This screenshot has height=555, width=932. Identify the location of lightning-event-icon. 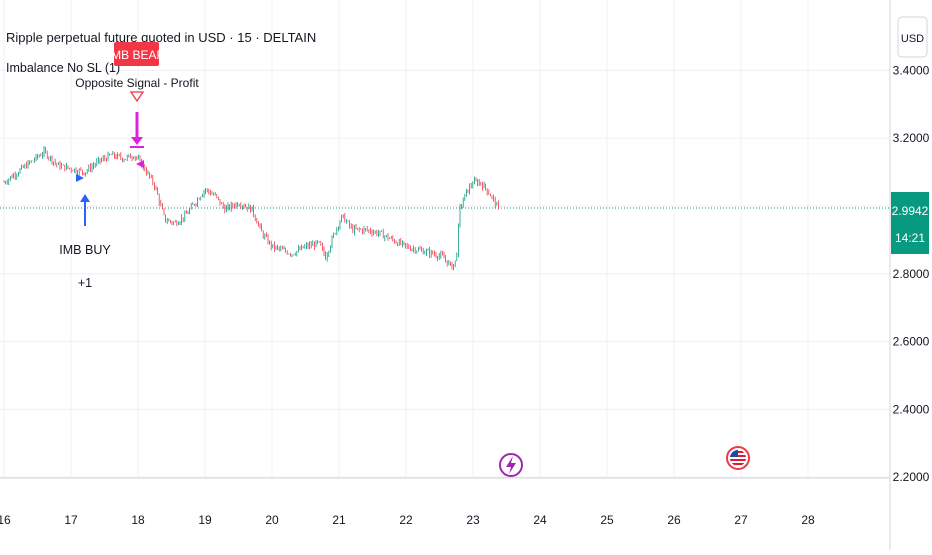
(511, 465).